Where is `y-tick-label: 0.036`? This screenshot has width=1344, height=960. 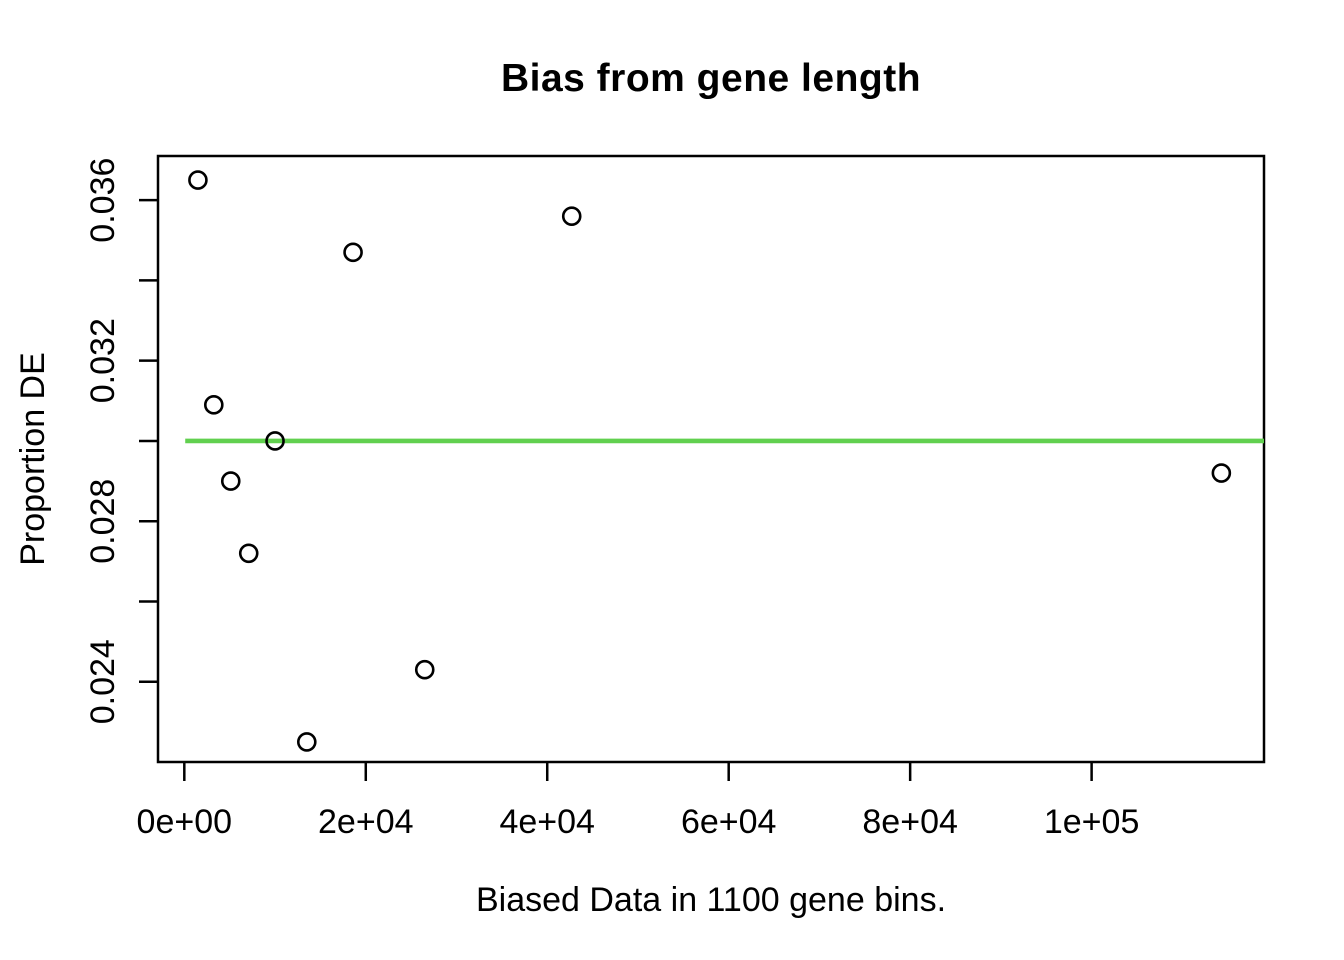 y-tick-label: 0.036 is located at coordinates (103, 200).